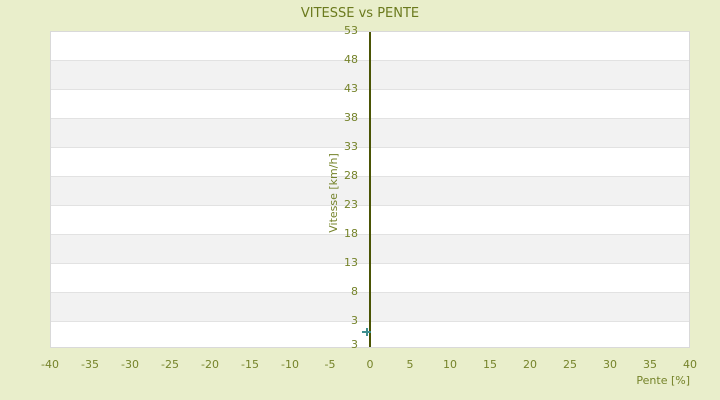 The image size is (720, 400). I want to click on y-tick-label: 23, so click(351, 204).